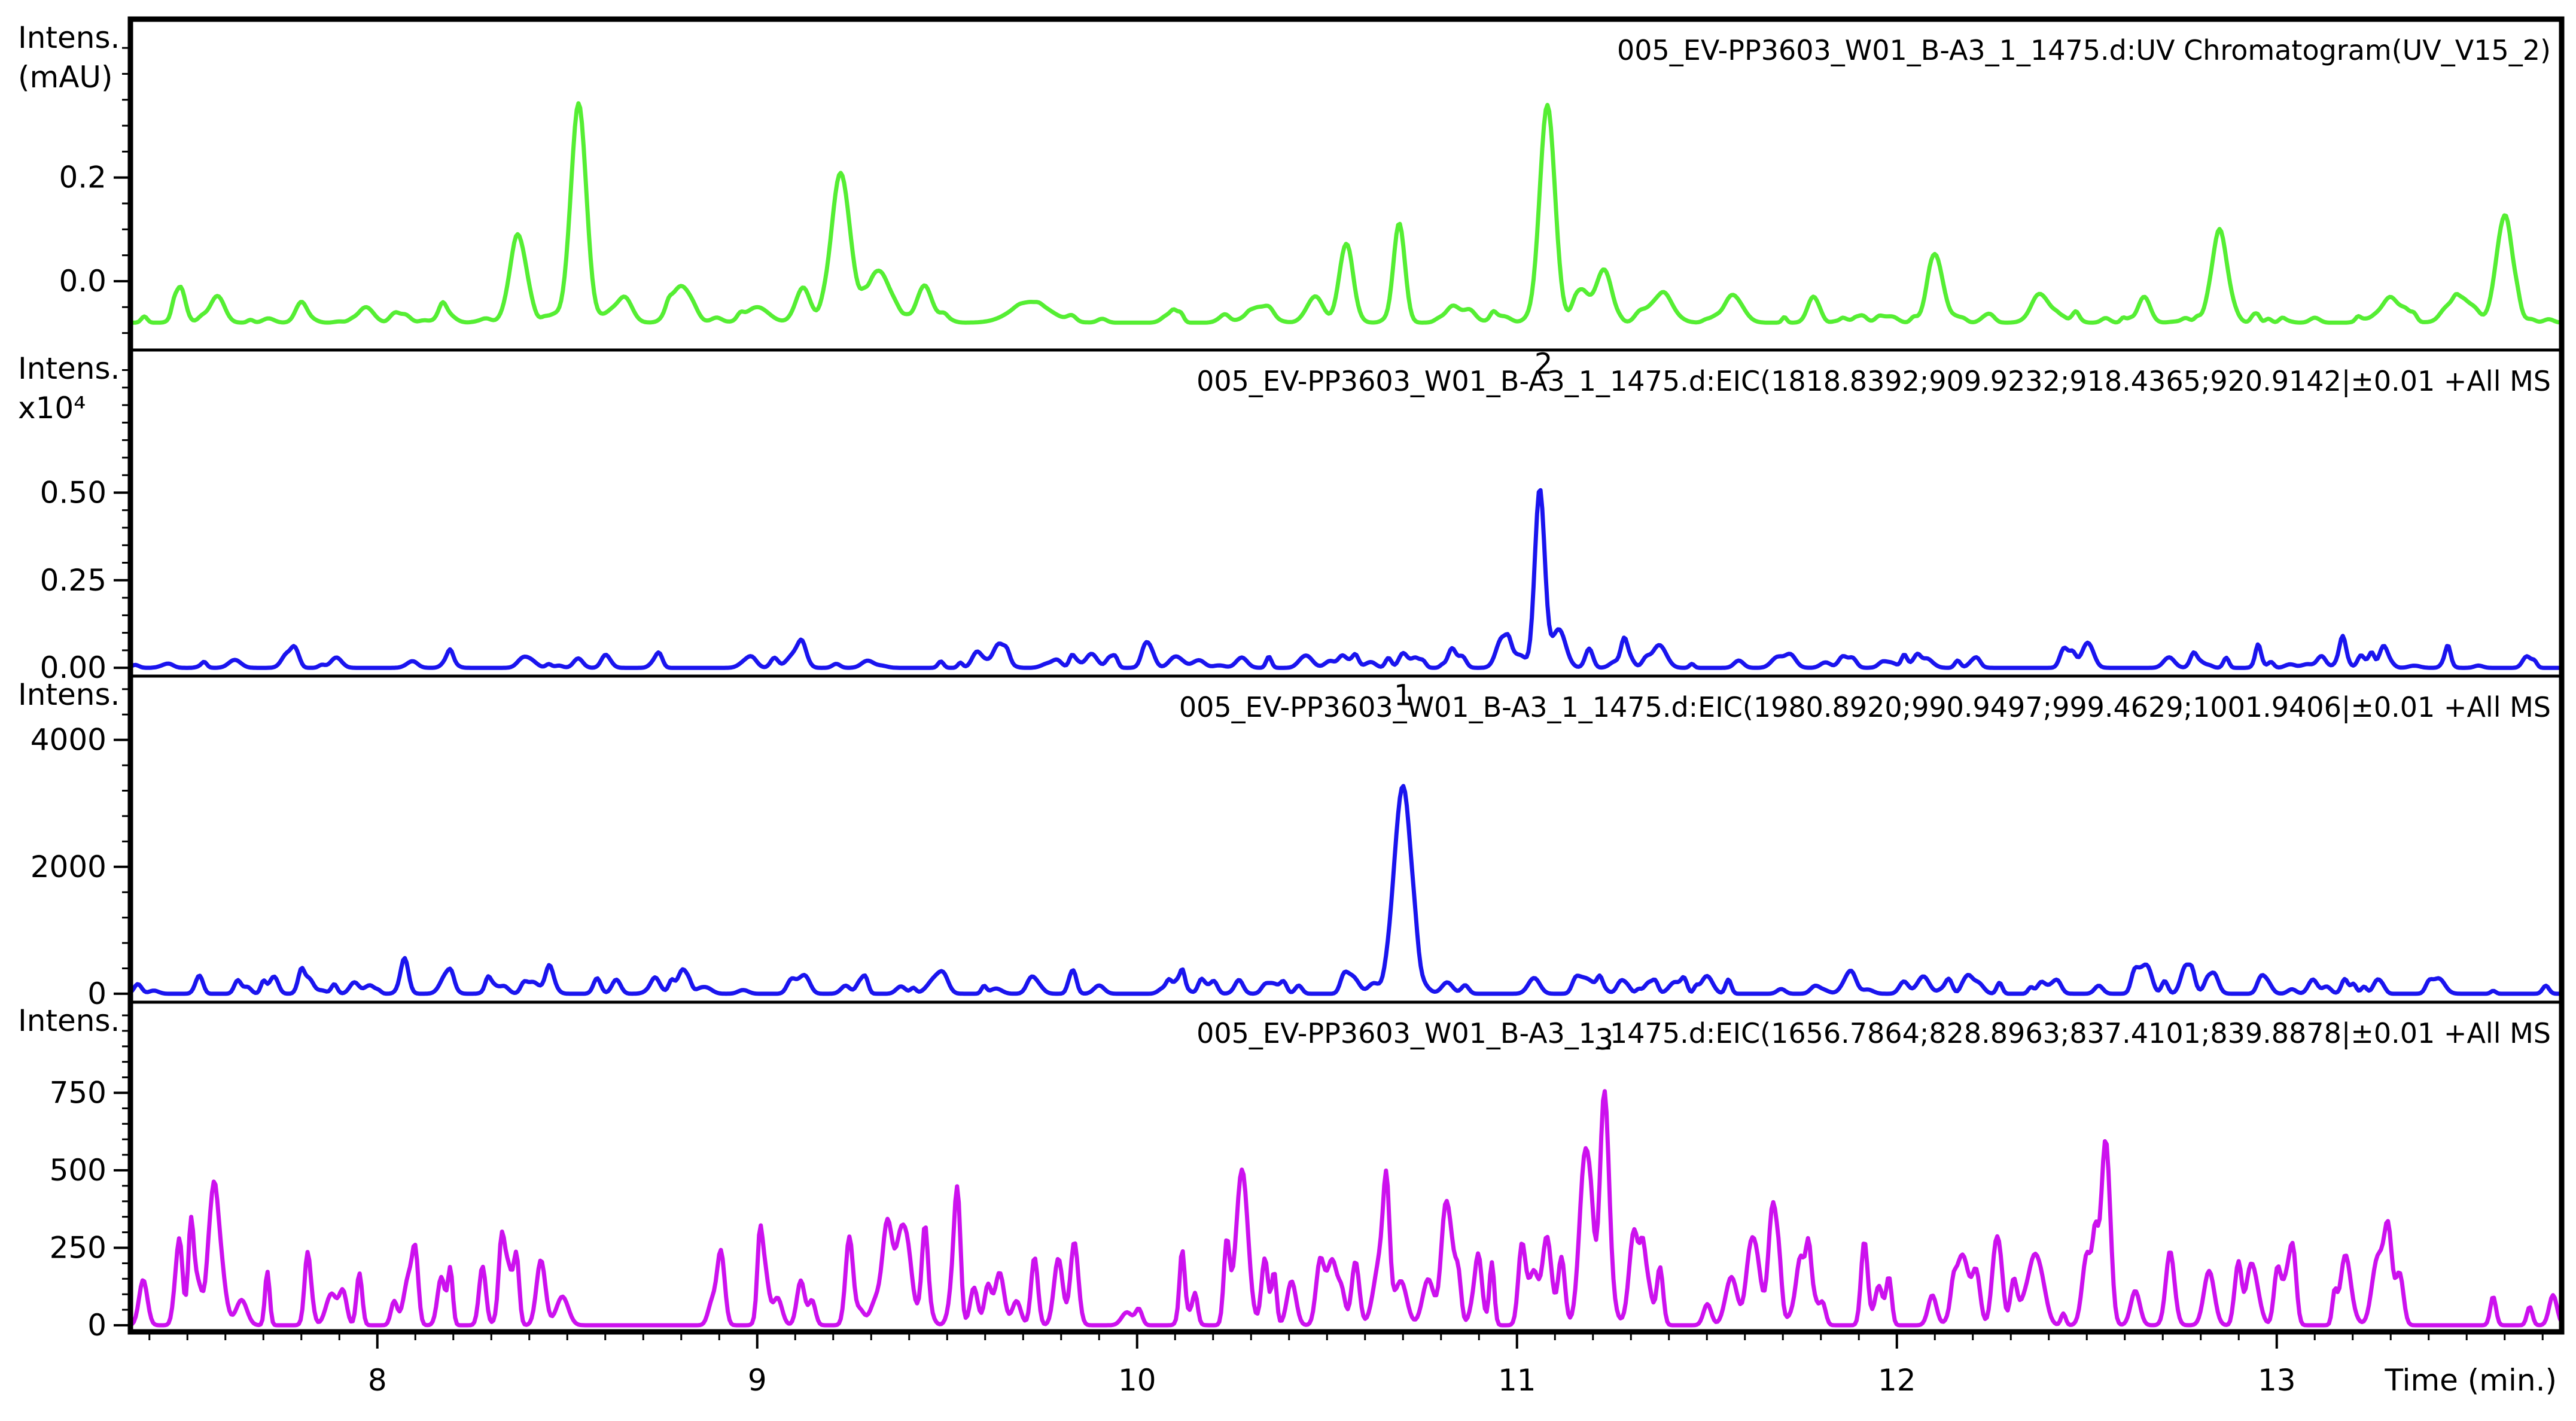  What do you see at coordinates (52, 408) in the screenshot?
I see `y-axis-label: x10⁴` at bounding box center [52, 408].